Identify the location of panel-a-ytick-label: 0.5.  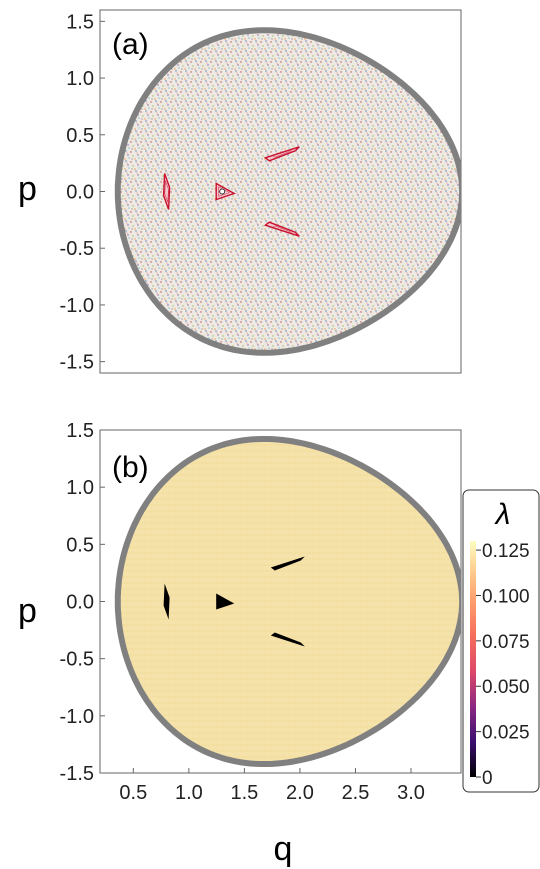
(80, 136).